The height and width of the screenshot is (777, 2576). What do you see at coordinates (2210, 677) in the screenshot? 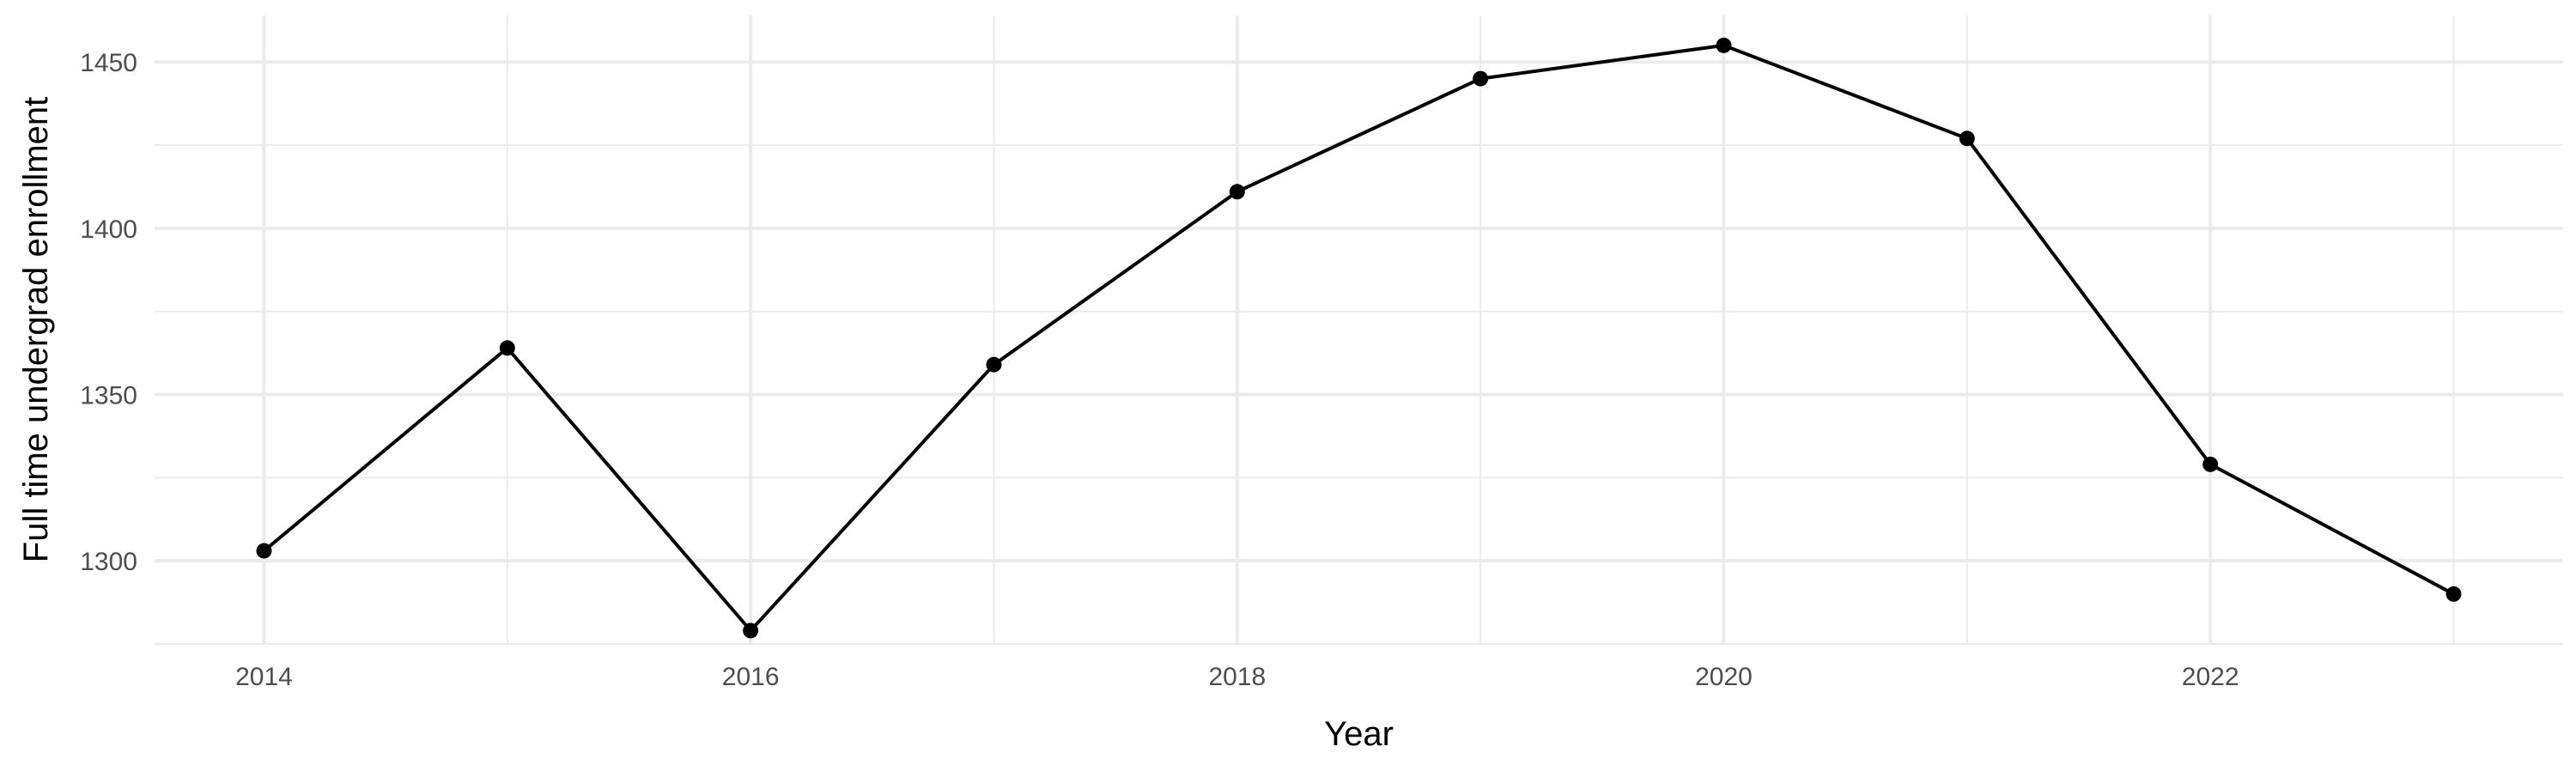
I see `x-tick-label: 2022` at bounding box center [2210, 677].